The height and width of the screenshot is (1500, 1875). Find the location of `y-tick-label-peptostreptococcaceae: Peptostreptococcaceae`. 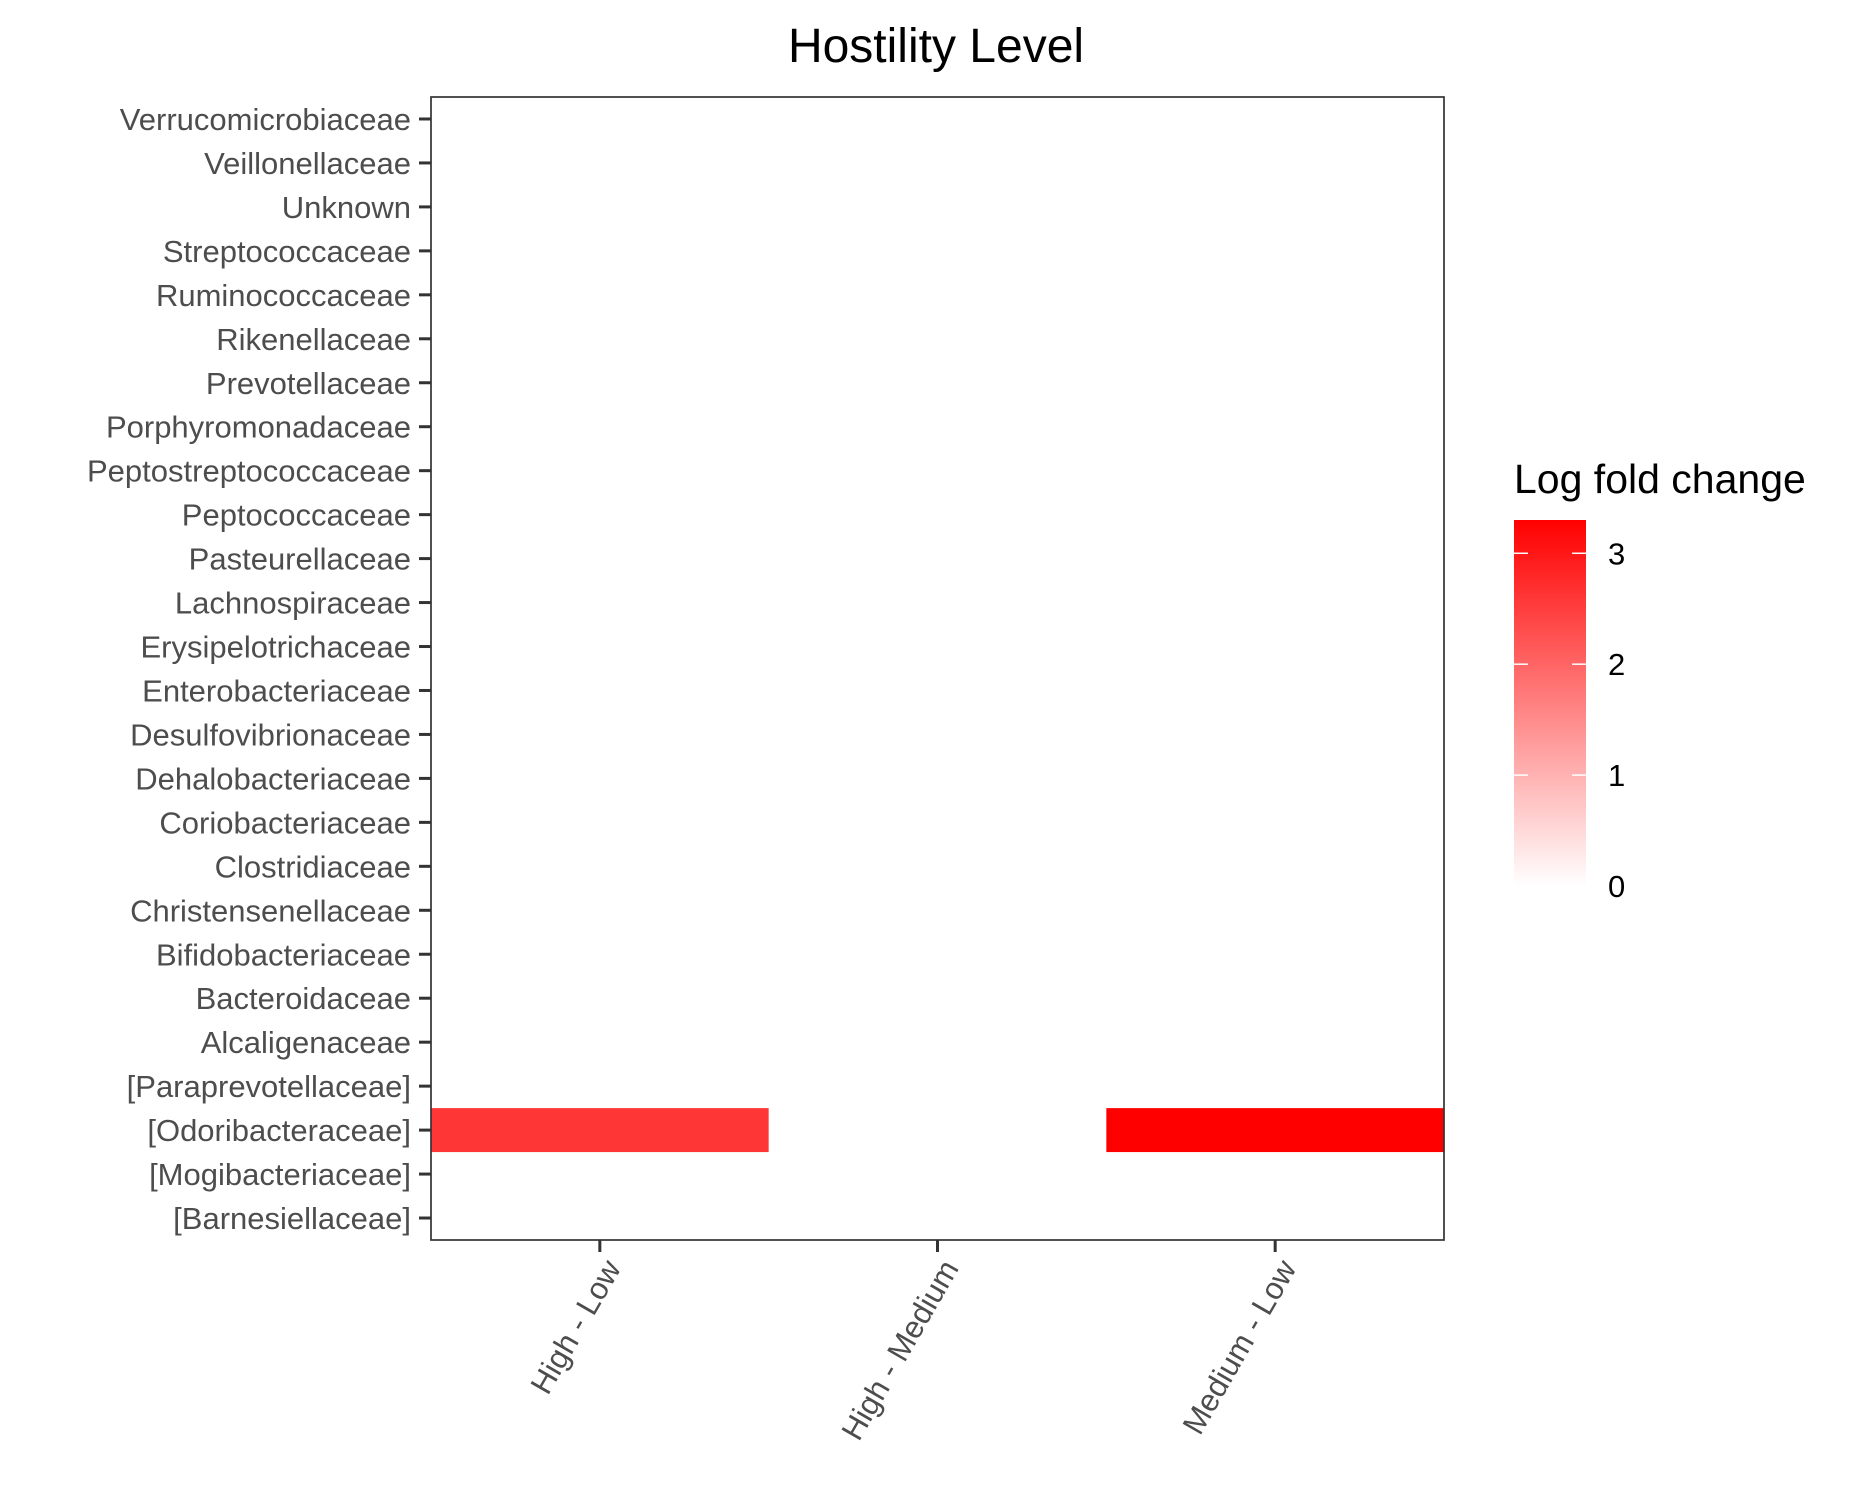

y-tick-label-peptostreptococcaceae: Peptostreptococcaceae is located at coordinates (249, 471).